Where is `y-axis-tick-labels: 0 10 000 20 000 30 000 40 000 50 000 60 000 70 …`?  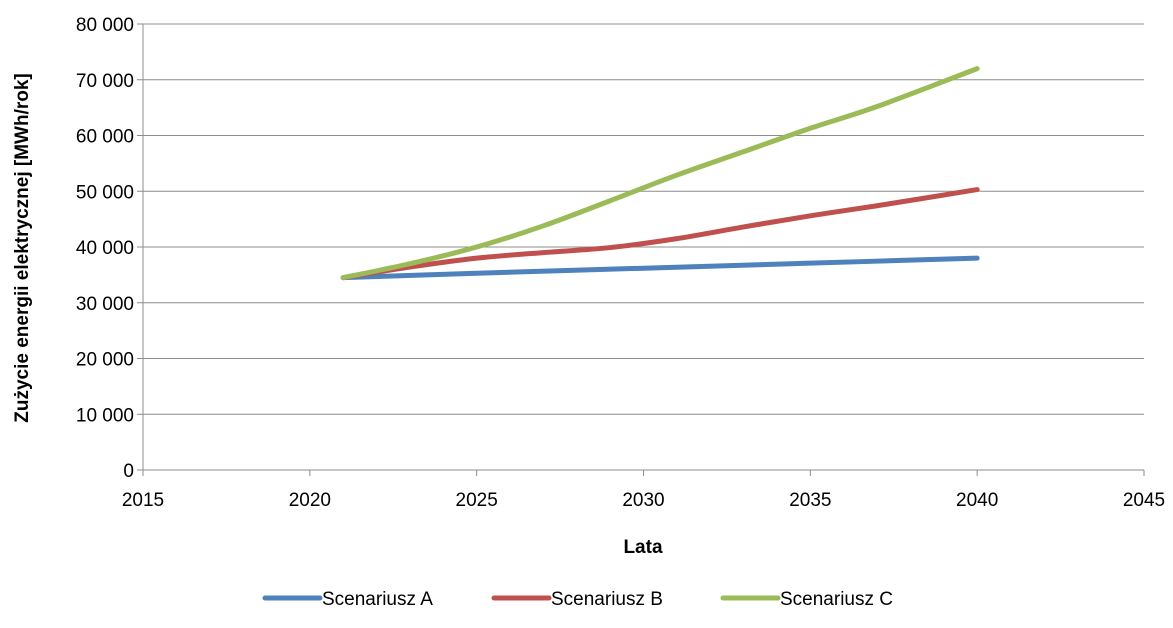 y-axis-tick-labels: 0 10 000 20 000 30 000 40 000 50 000 60 000 70 … is located at coordinates (105, 248).